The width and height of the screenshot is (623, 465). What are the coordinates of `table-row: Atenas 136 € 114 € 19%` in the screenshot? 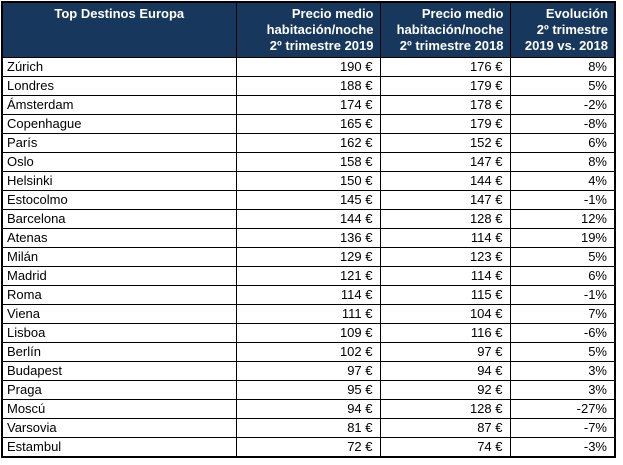 It's located at (308, 238).